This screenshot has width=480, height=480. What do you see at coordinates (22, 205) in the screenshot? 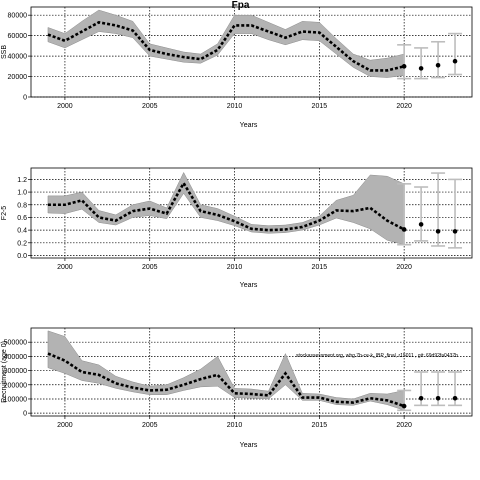
I see `y-tick-label: 0.8` at bounding box center [22, 205].